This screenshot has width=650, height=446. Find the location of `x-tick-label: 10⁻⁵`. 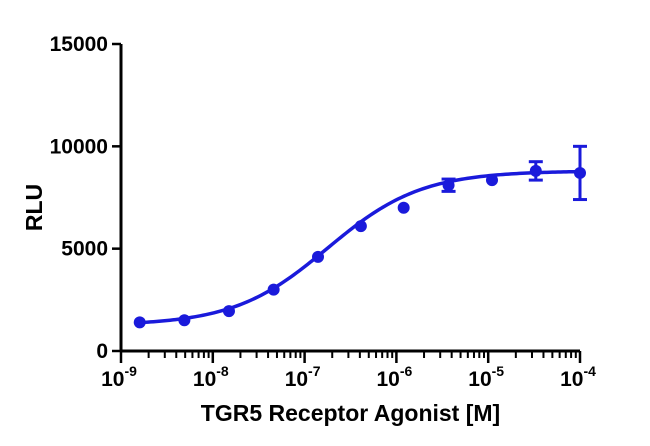

x-tick-label: 10⁻⁵ is located at coordinates (486, 377).